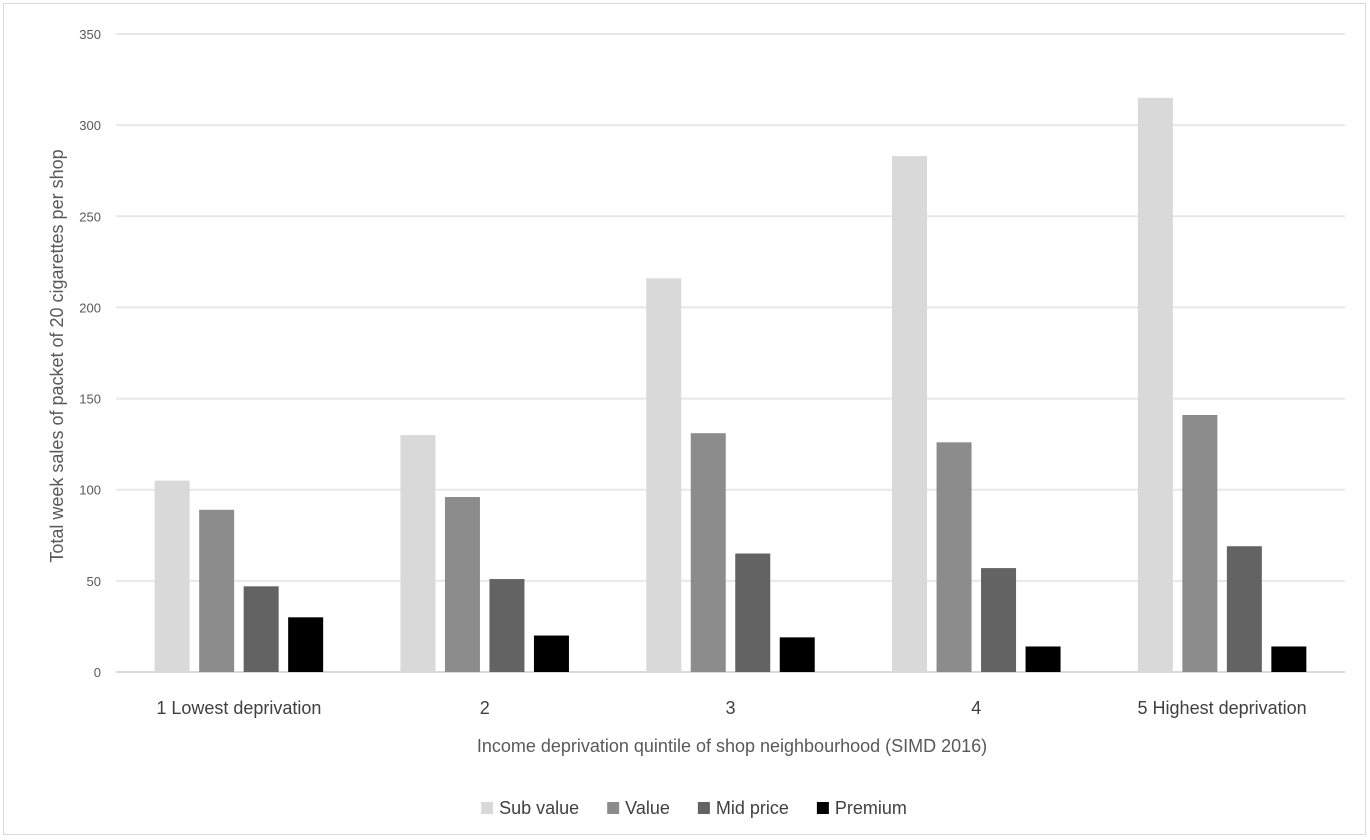 The width and height of the screenshot is (1370, 840). I want to click on legend-swatch-sub-value, so click(487, 808).